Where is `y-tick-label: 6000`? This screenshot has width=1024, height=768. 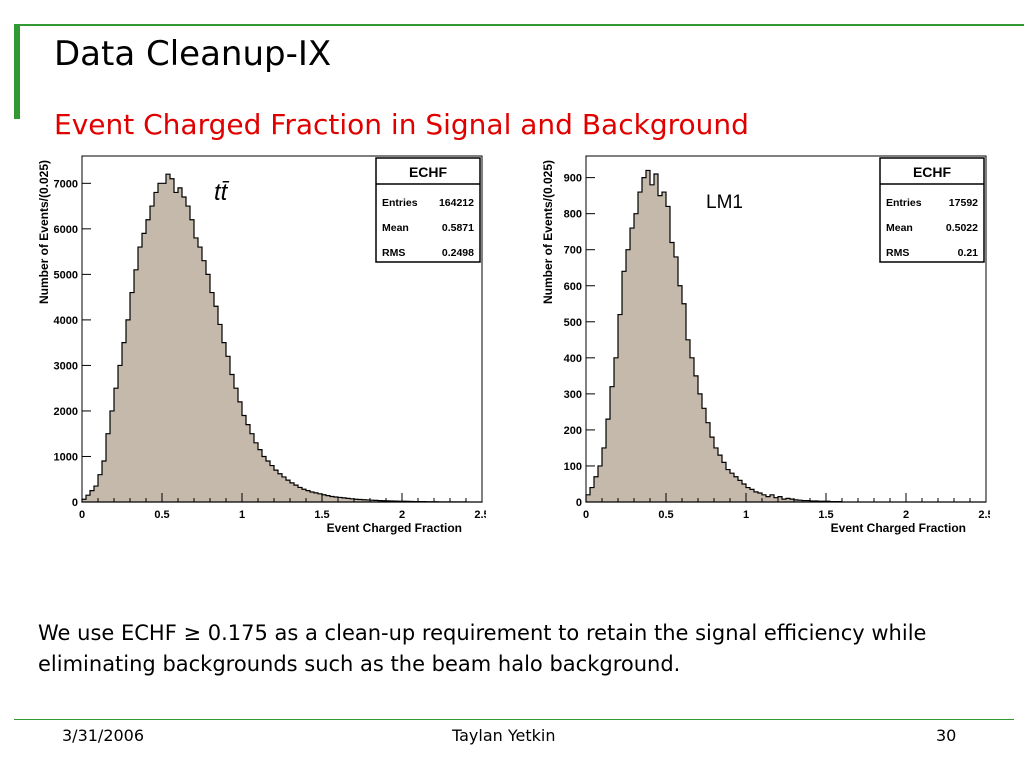 y-tick-label: 6000 is located at coordinates (66, 230).